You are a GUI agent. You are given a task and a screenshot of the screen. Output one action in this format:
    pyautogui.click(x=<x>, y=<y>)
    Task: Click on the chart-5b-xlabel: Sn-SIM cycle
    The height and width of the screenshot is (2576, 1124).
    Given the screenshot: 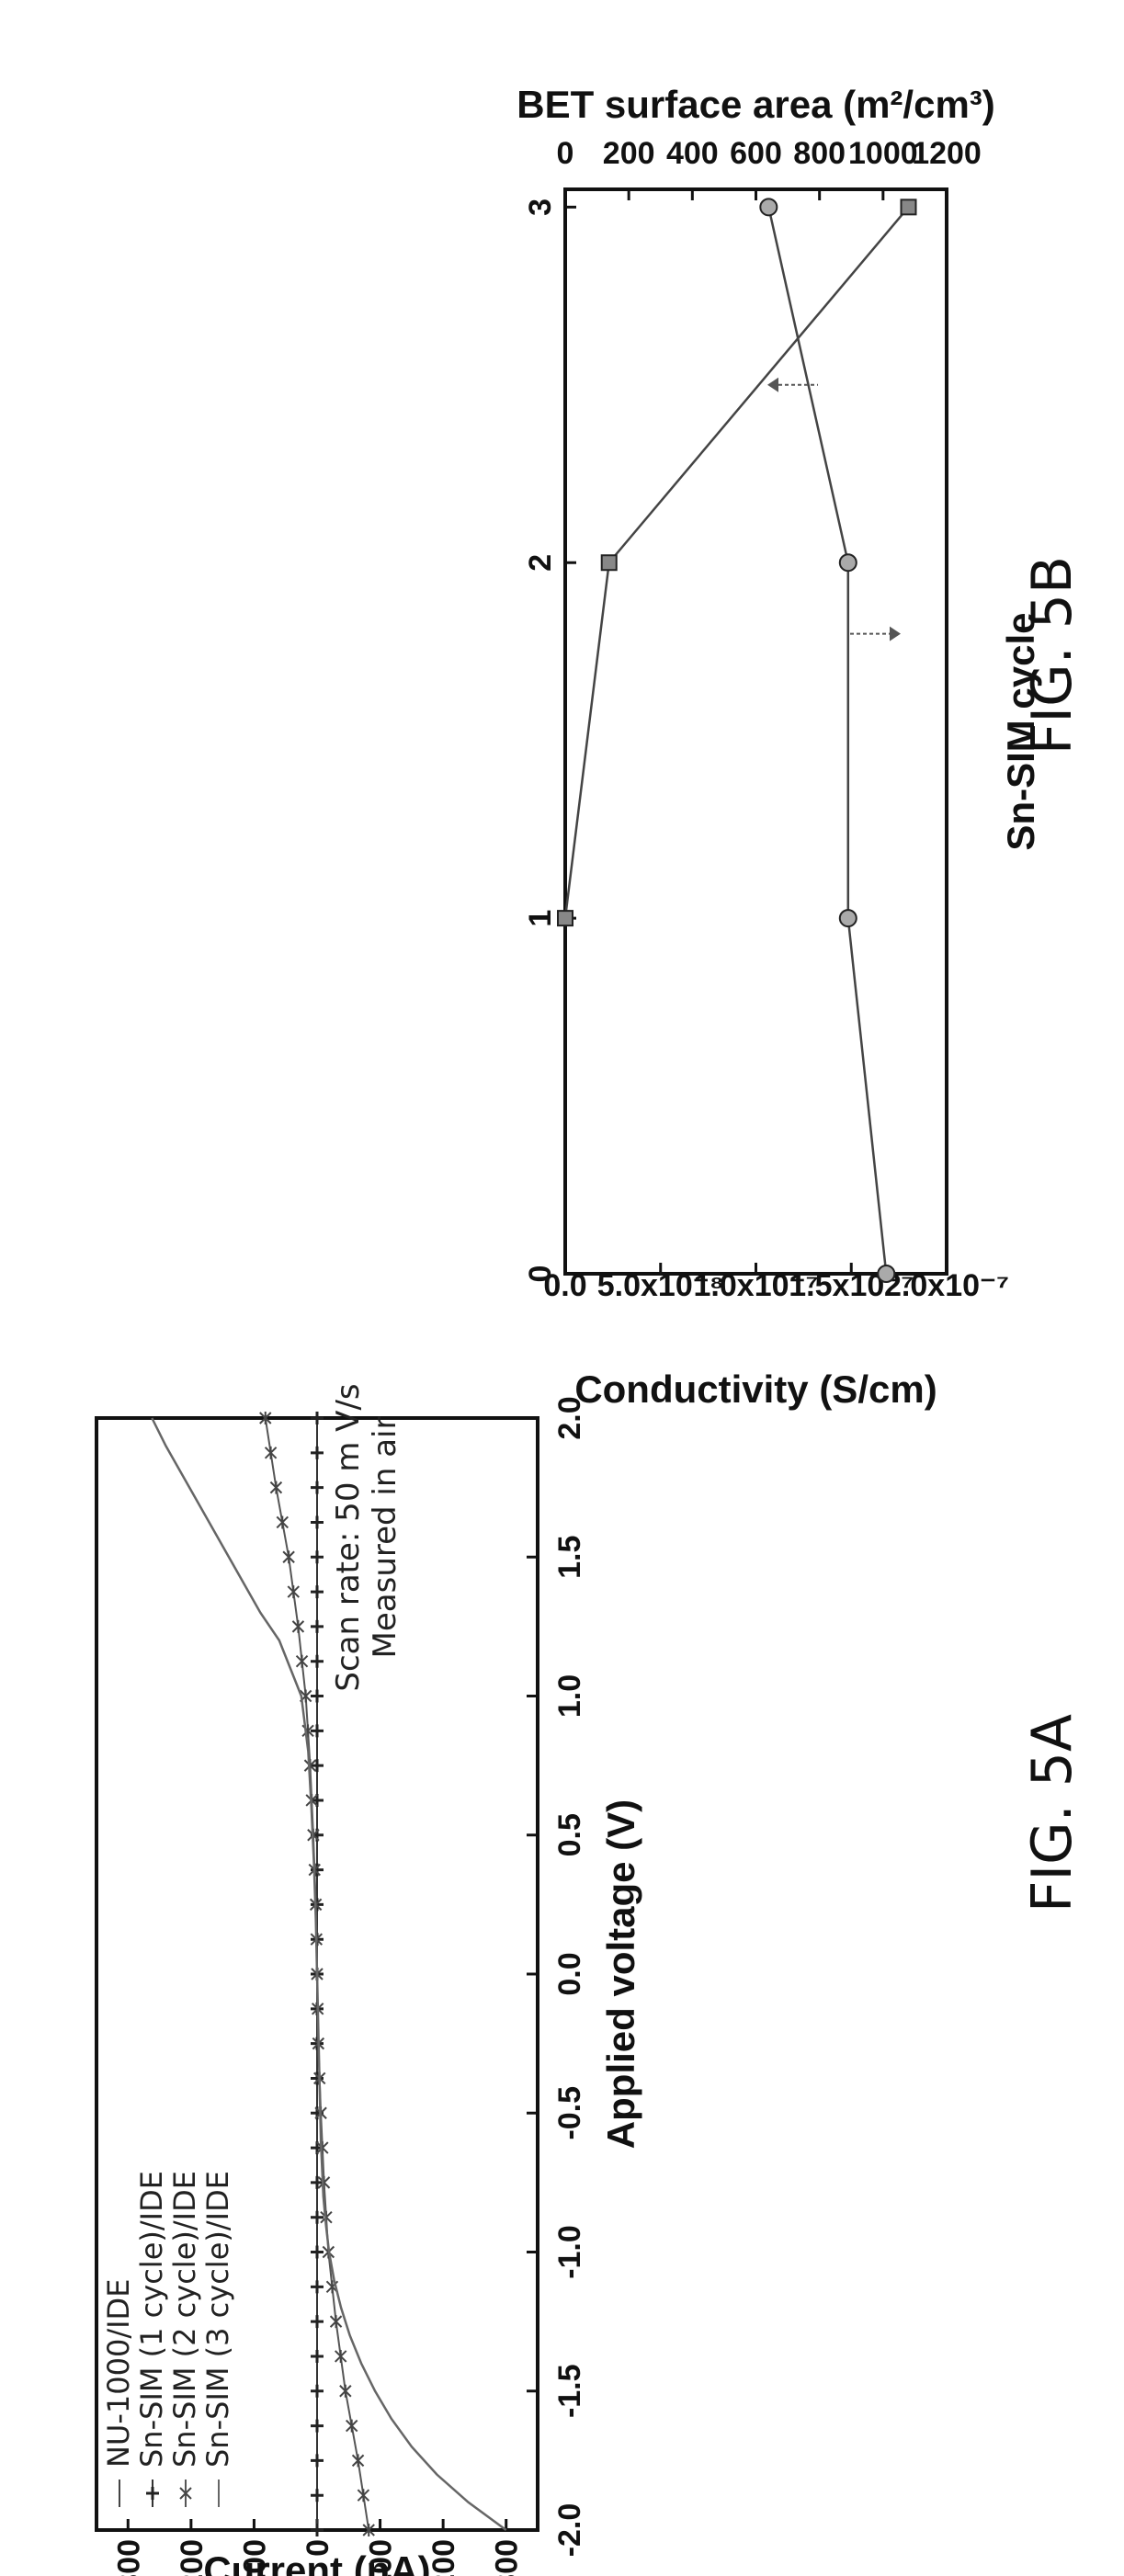 What is the action you would take?
    pyautogui.click(x=1020, y=731)
    